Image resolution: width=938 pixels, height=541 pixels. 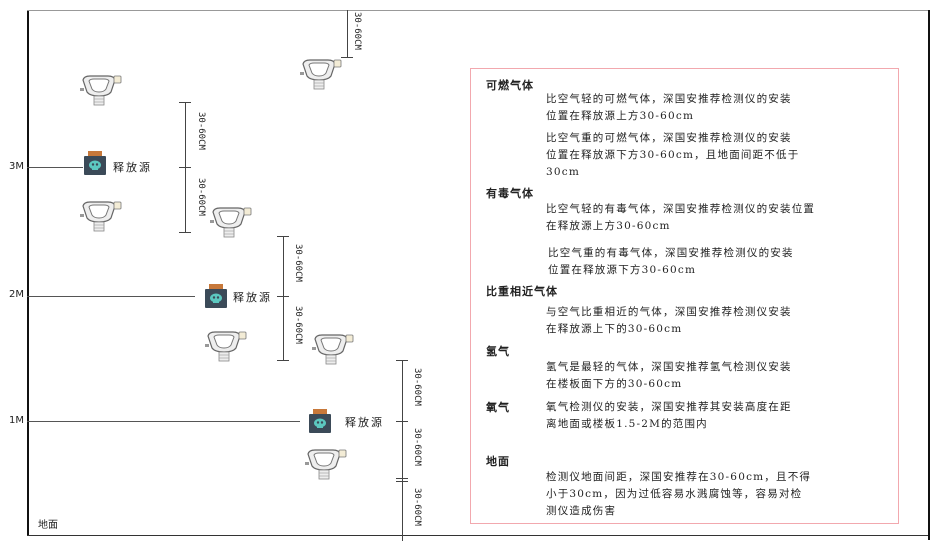 I want to click on text-line: 氧气检测仪的安装，深国安推荐其安装高度在距, so click(x=669, y=407).